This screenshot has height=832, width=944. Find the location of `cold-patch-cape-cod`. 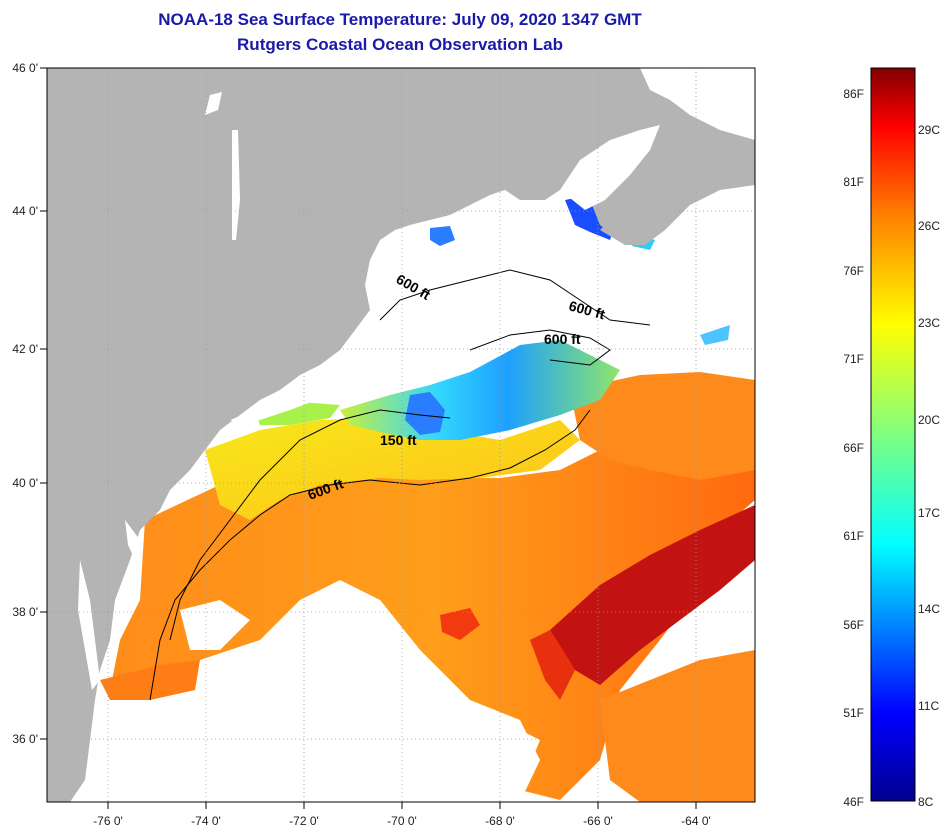

cold-patch-cape-cod is located at coordinates (425, 413).